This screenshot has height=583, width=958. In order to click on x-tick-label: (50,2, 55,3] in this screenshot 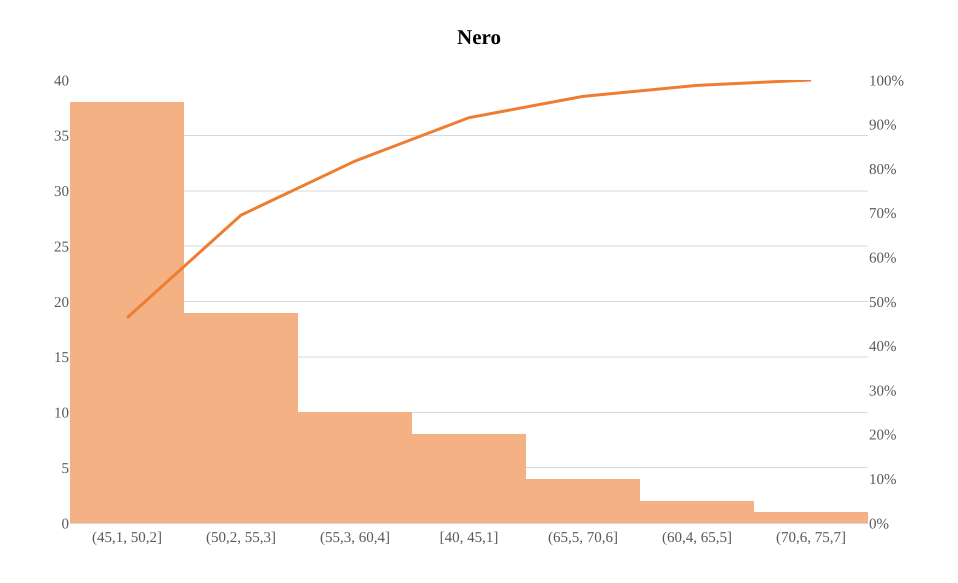, I will do `click(241, 538)`.